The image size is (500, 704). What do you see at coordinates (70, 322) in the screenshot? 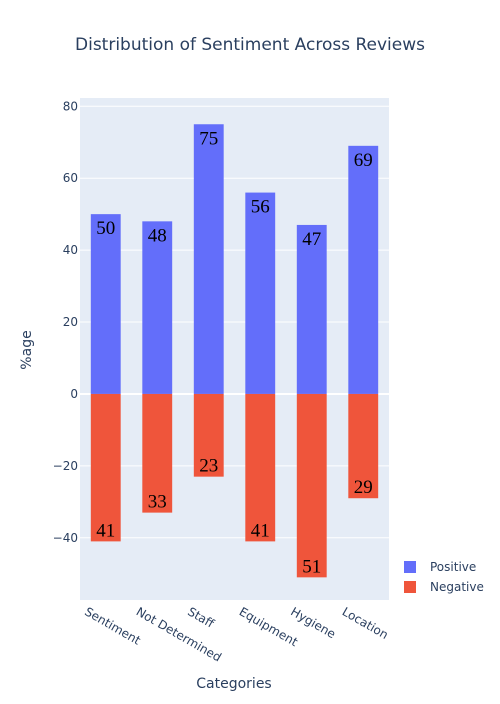
I see `y-tick-label: 20` at bounding box center [70, 322].